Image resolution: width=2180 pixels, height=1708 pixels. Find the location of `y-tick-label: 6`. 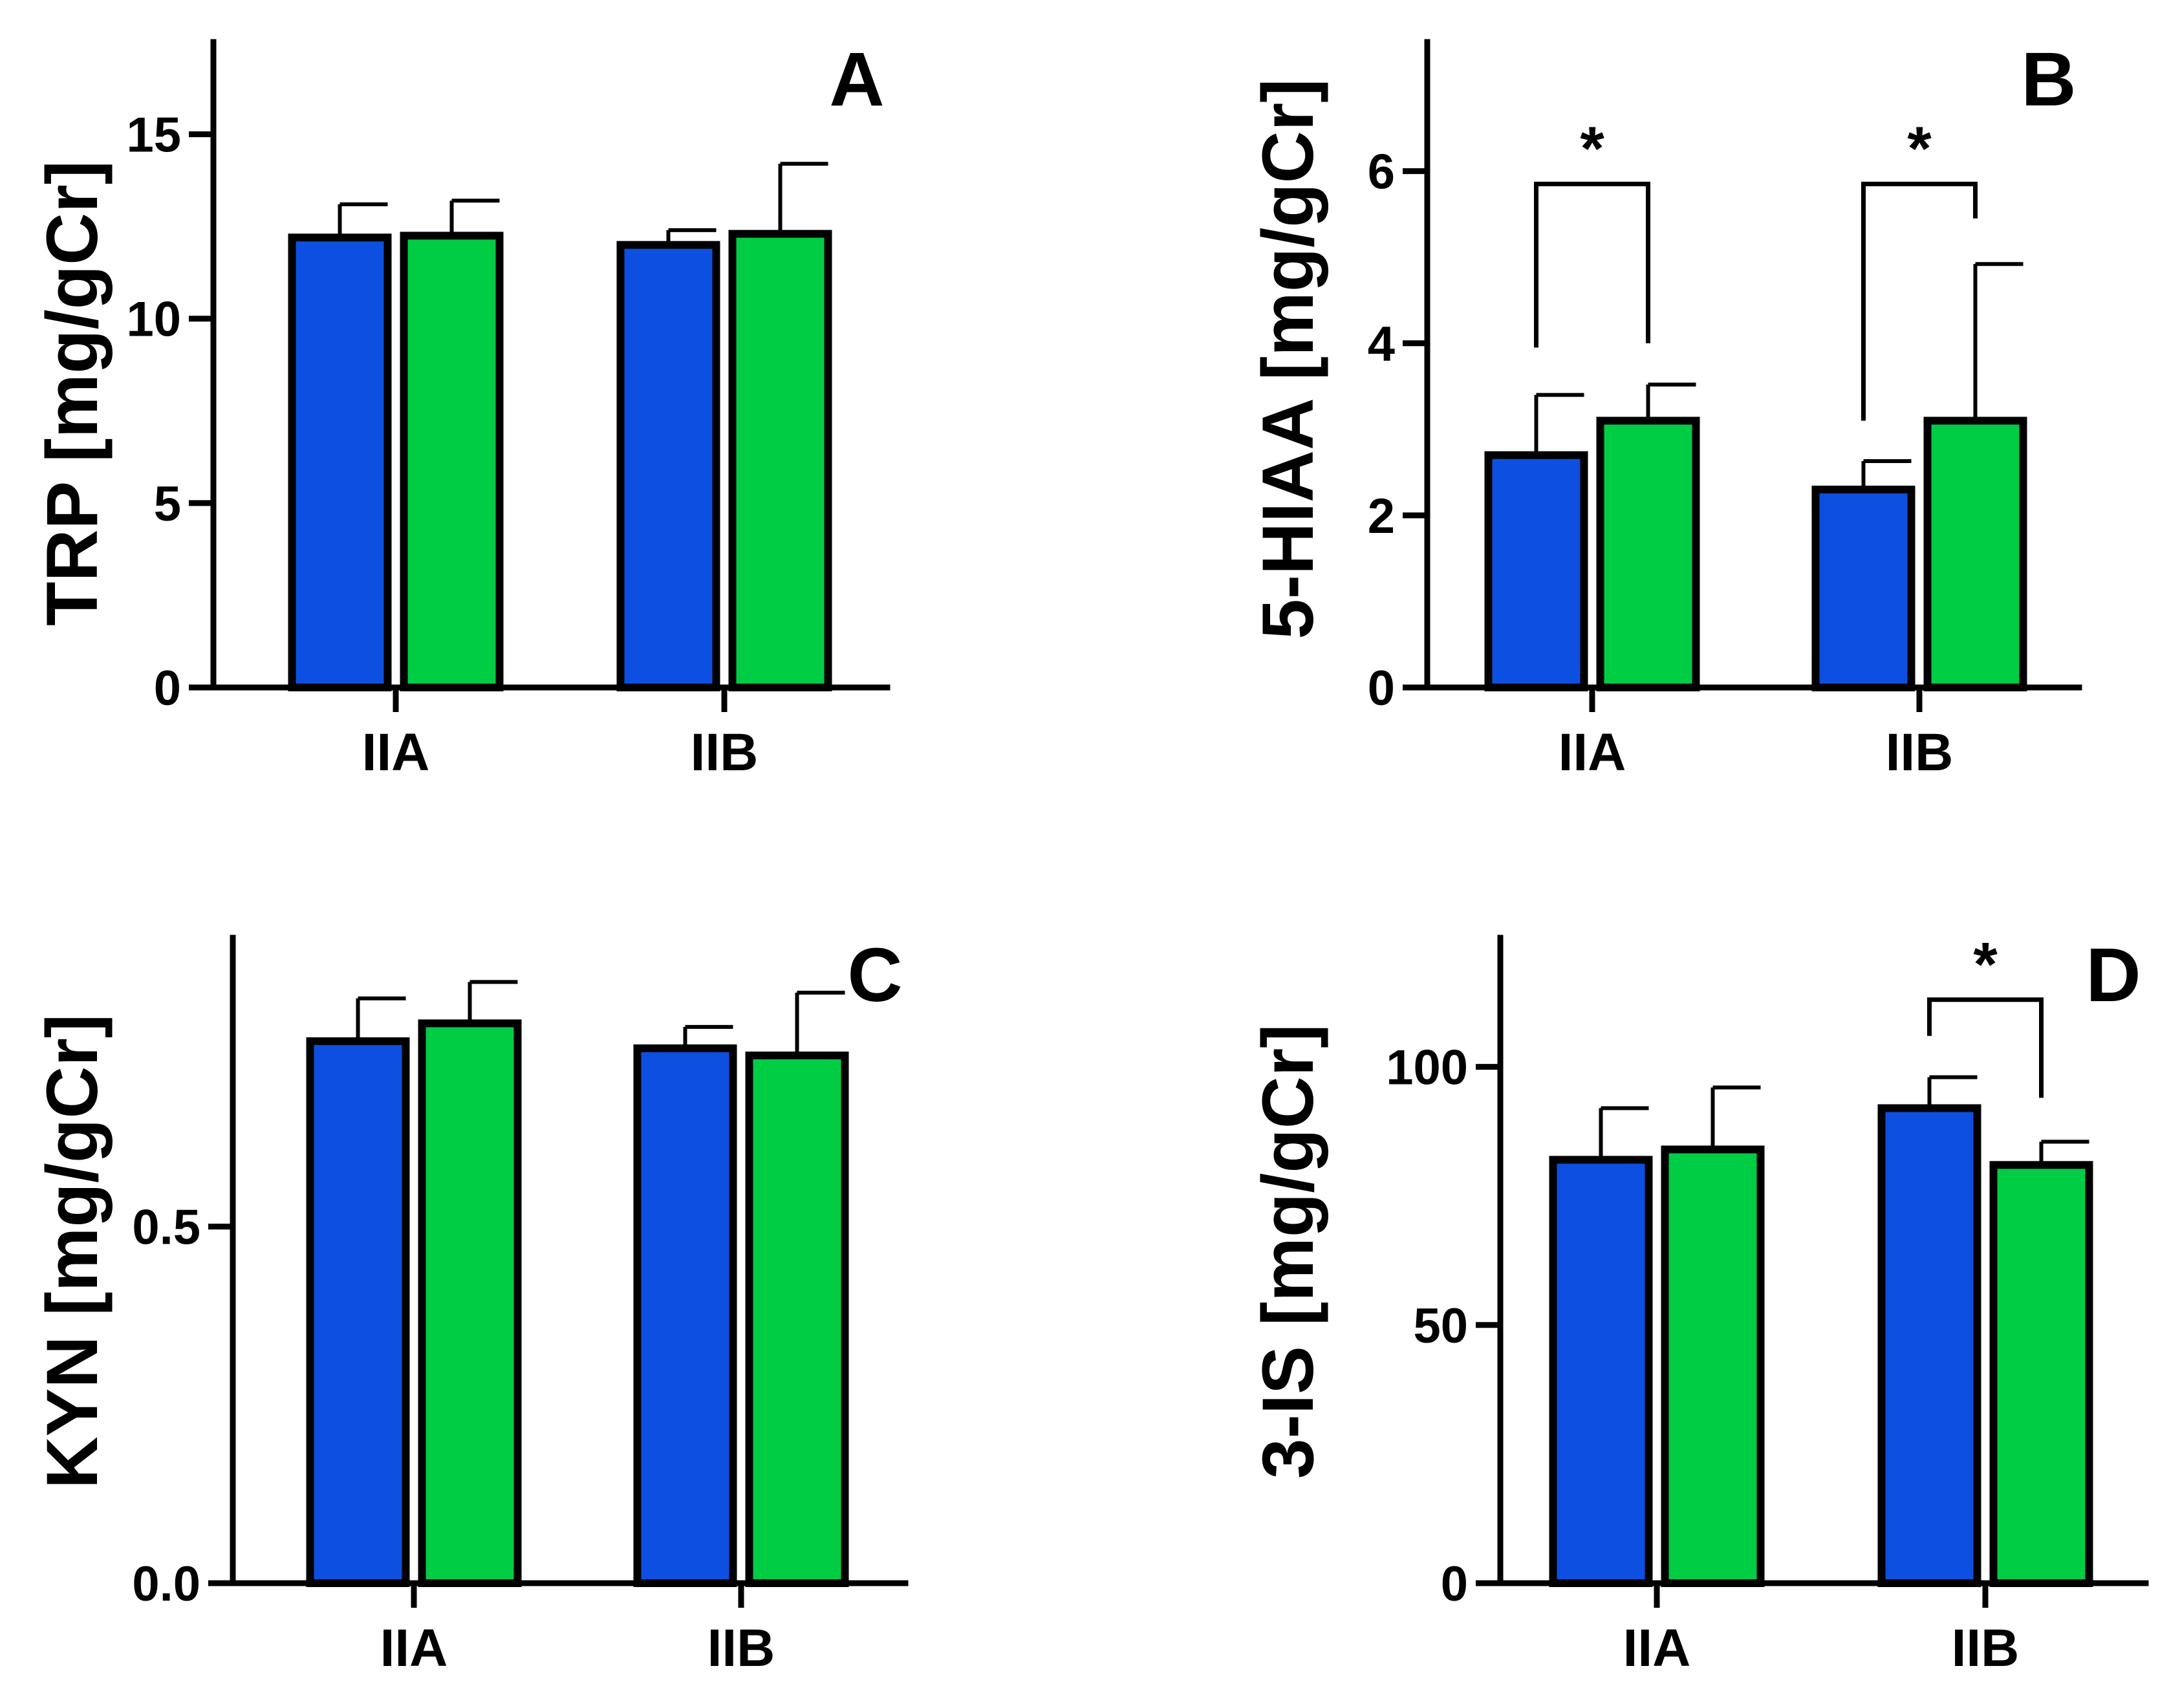

y-tick-label: 6 is located at coordinates (1381, 173).